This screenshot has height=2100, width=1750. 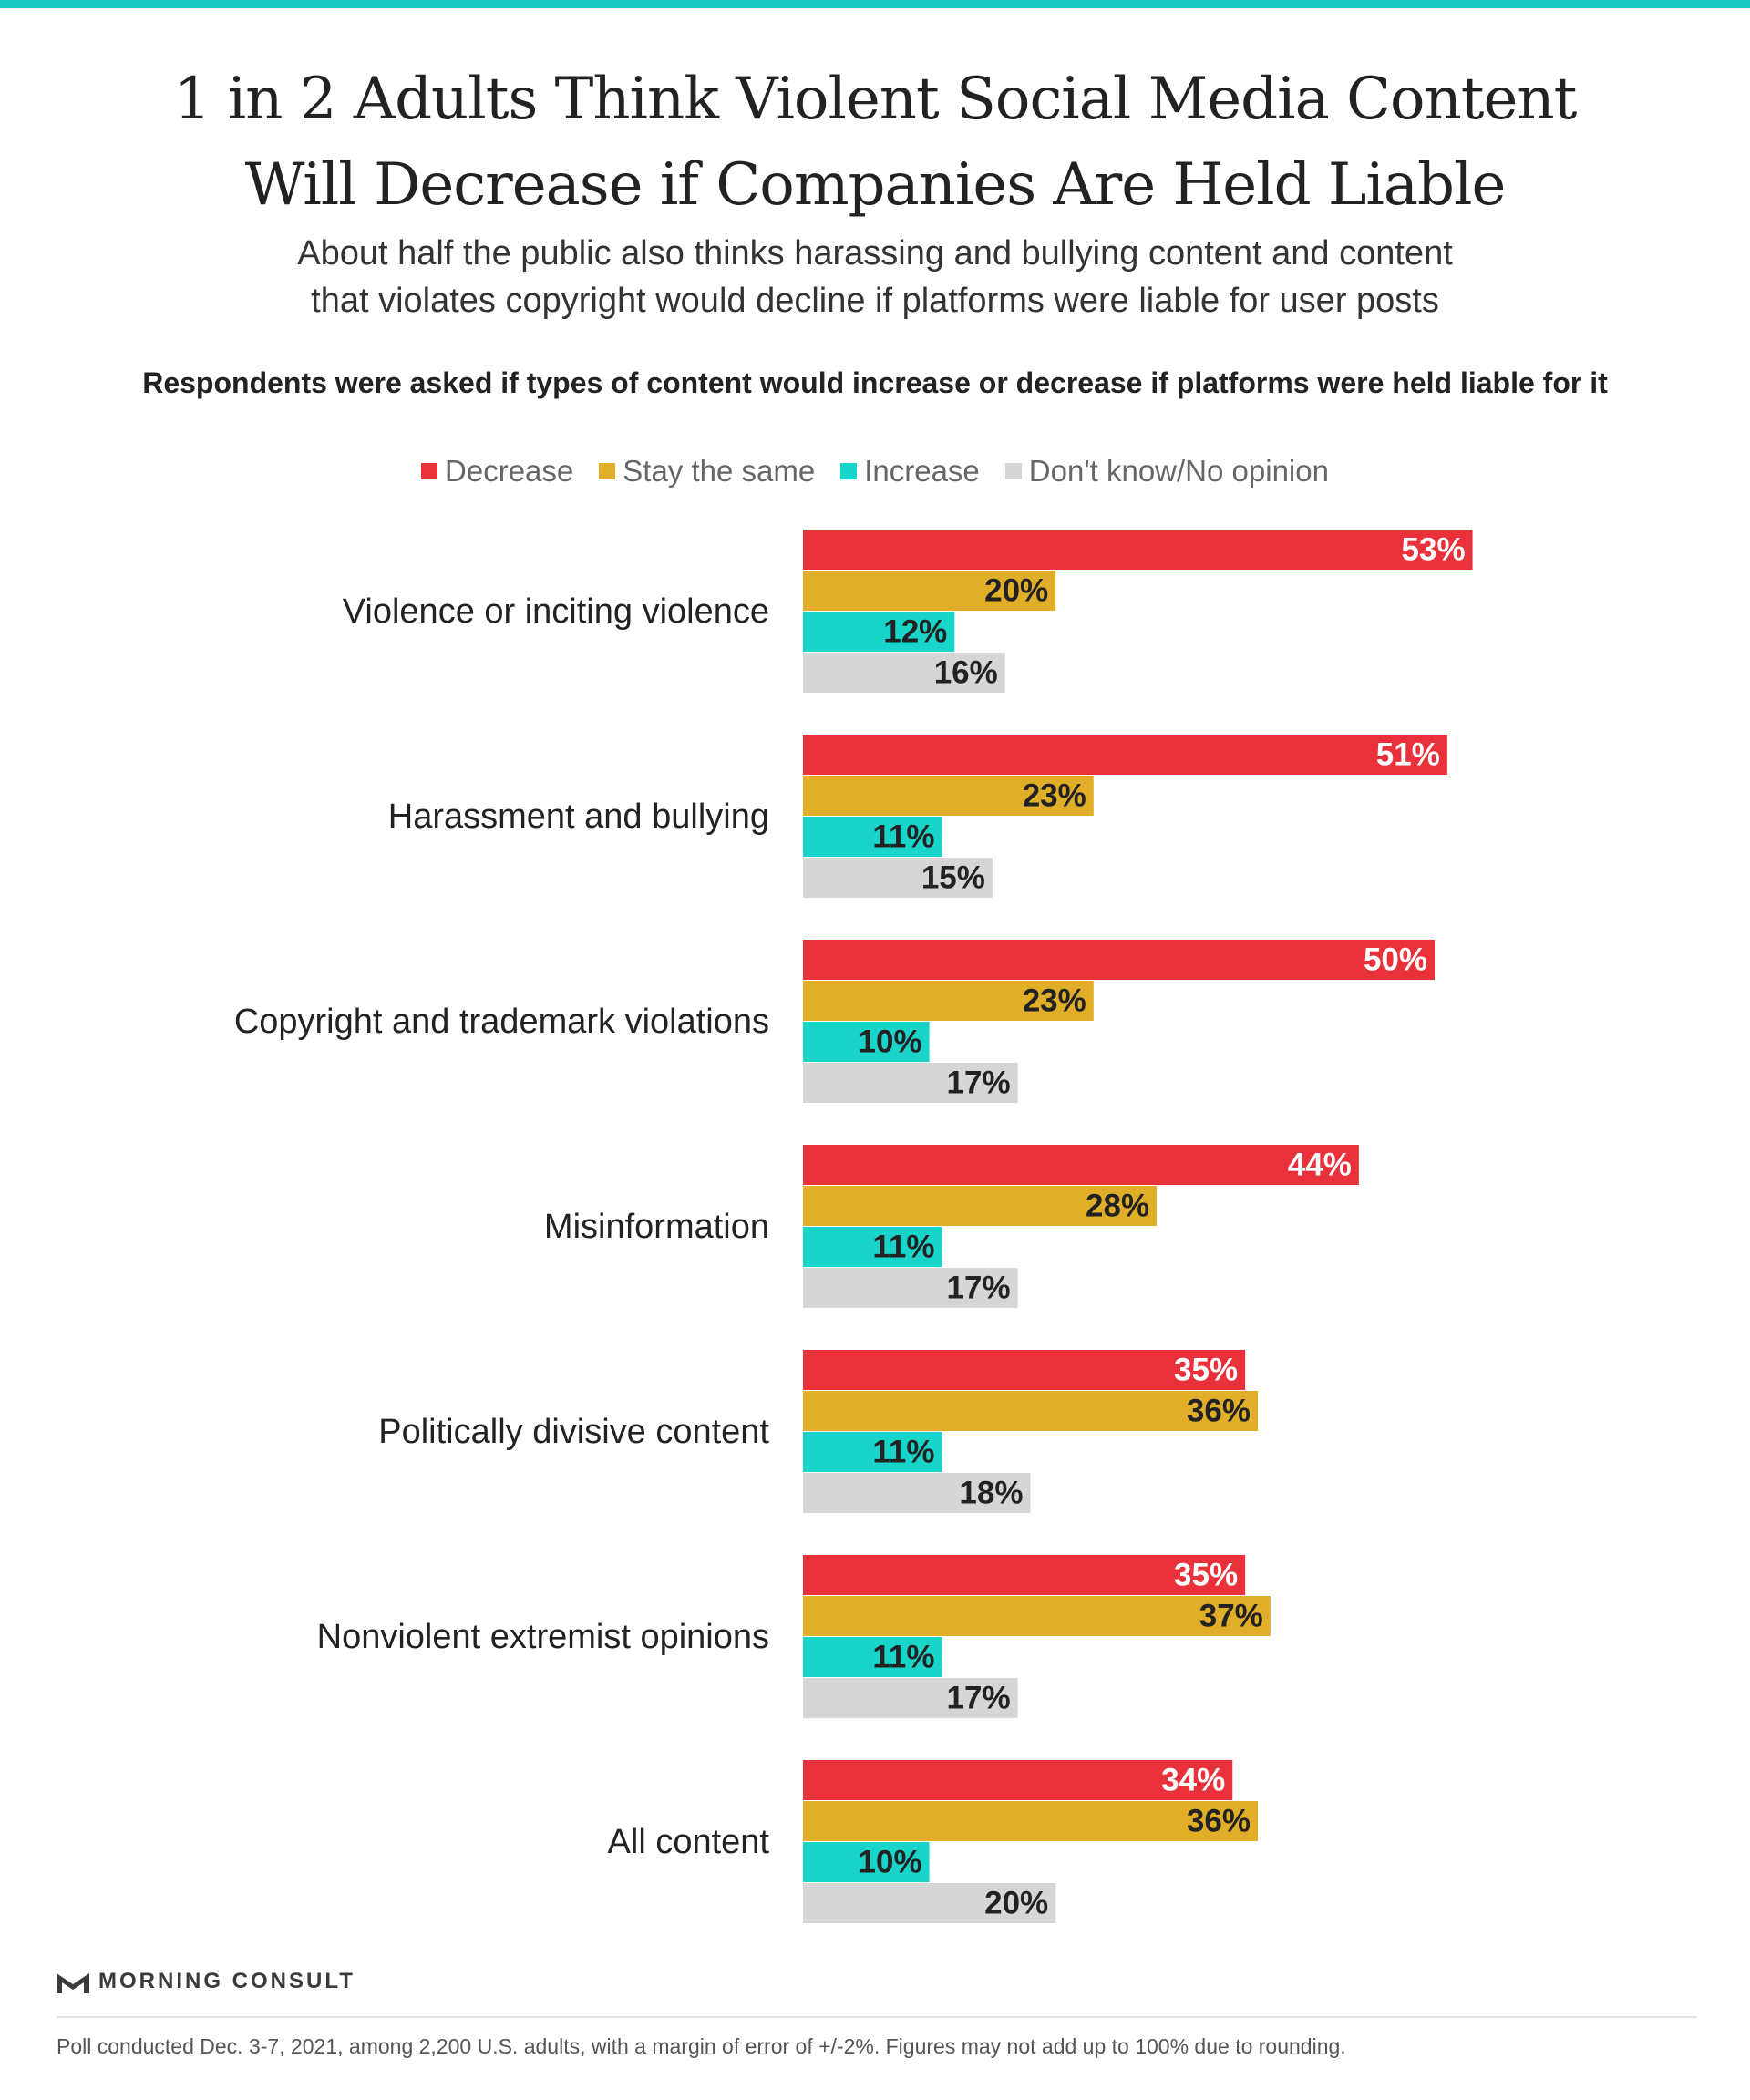 I want to click on bar-stay-the-same-all-content, so click(x=1031, y=1821).